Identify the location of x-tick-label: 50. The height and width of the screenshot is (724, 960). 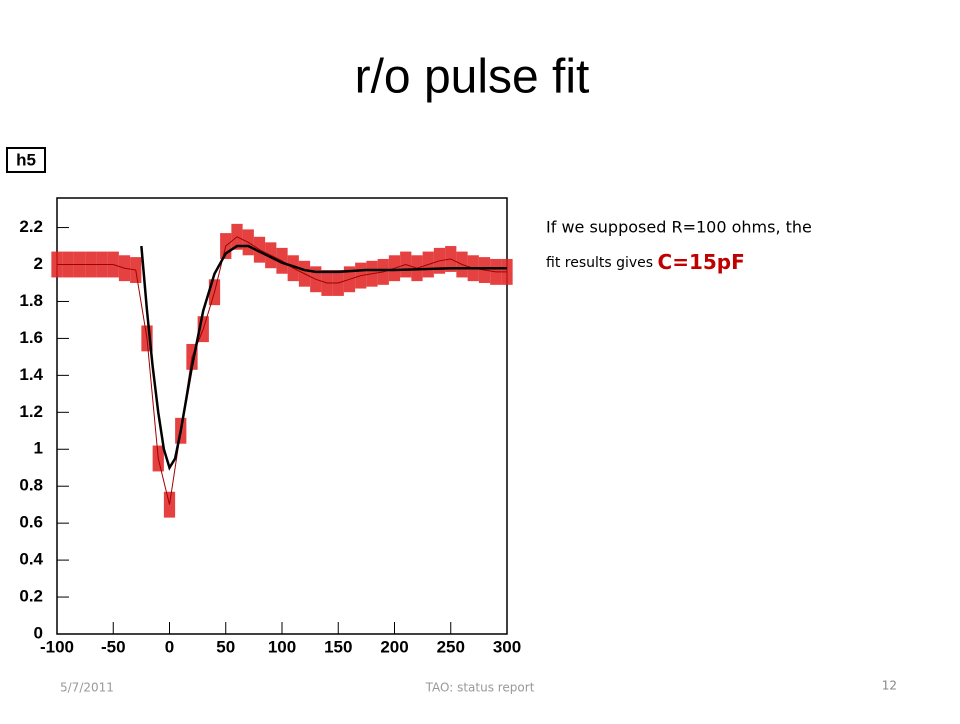
(225, 646).